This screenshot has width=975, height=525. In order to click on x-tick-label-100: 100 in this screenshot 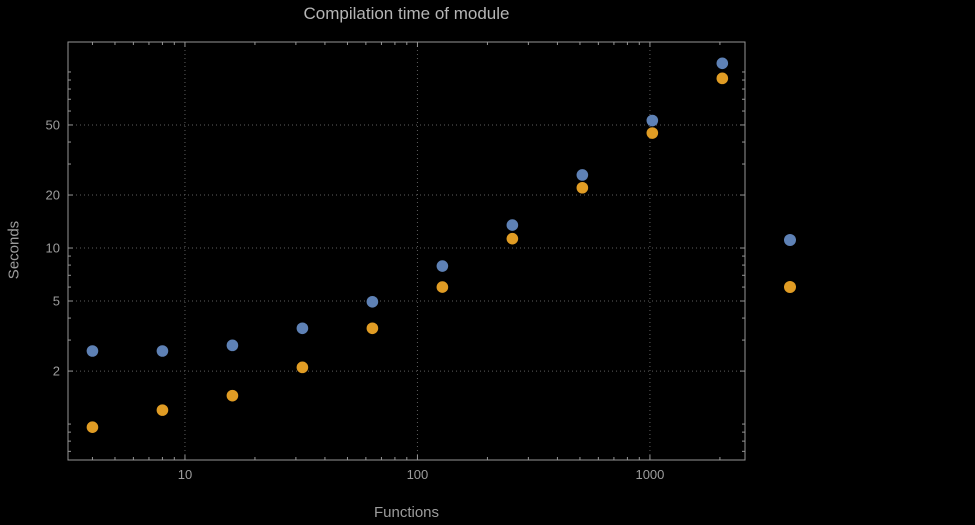, I will do `click(418, 474)`.